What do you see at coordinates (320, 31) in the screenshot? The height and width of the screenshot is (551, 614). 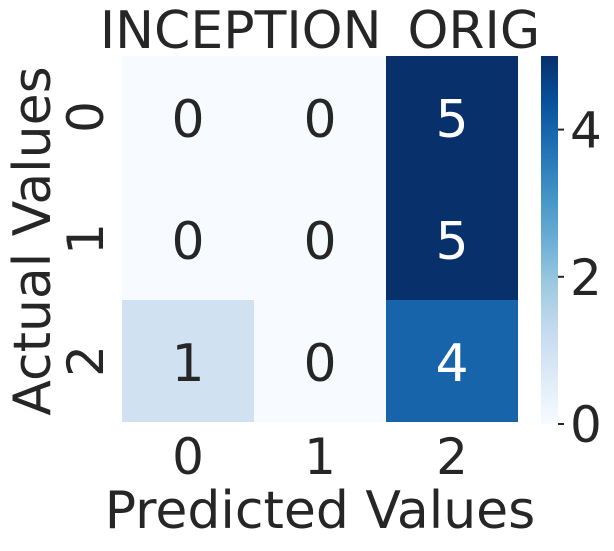 I see `chart-title: INCEPTION_ORIG` at bounding box center [320, 31].